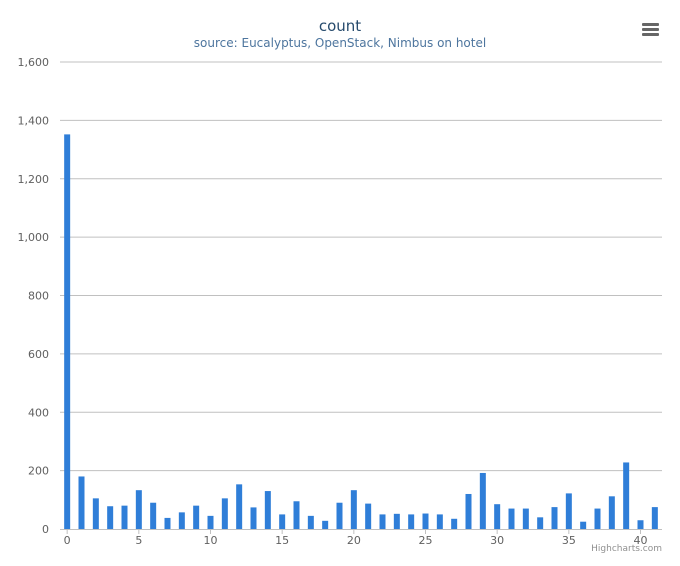 The width and height of the screenshot is (680, 566). I want to click on x-tick-label: 30, so click(497, 540).